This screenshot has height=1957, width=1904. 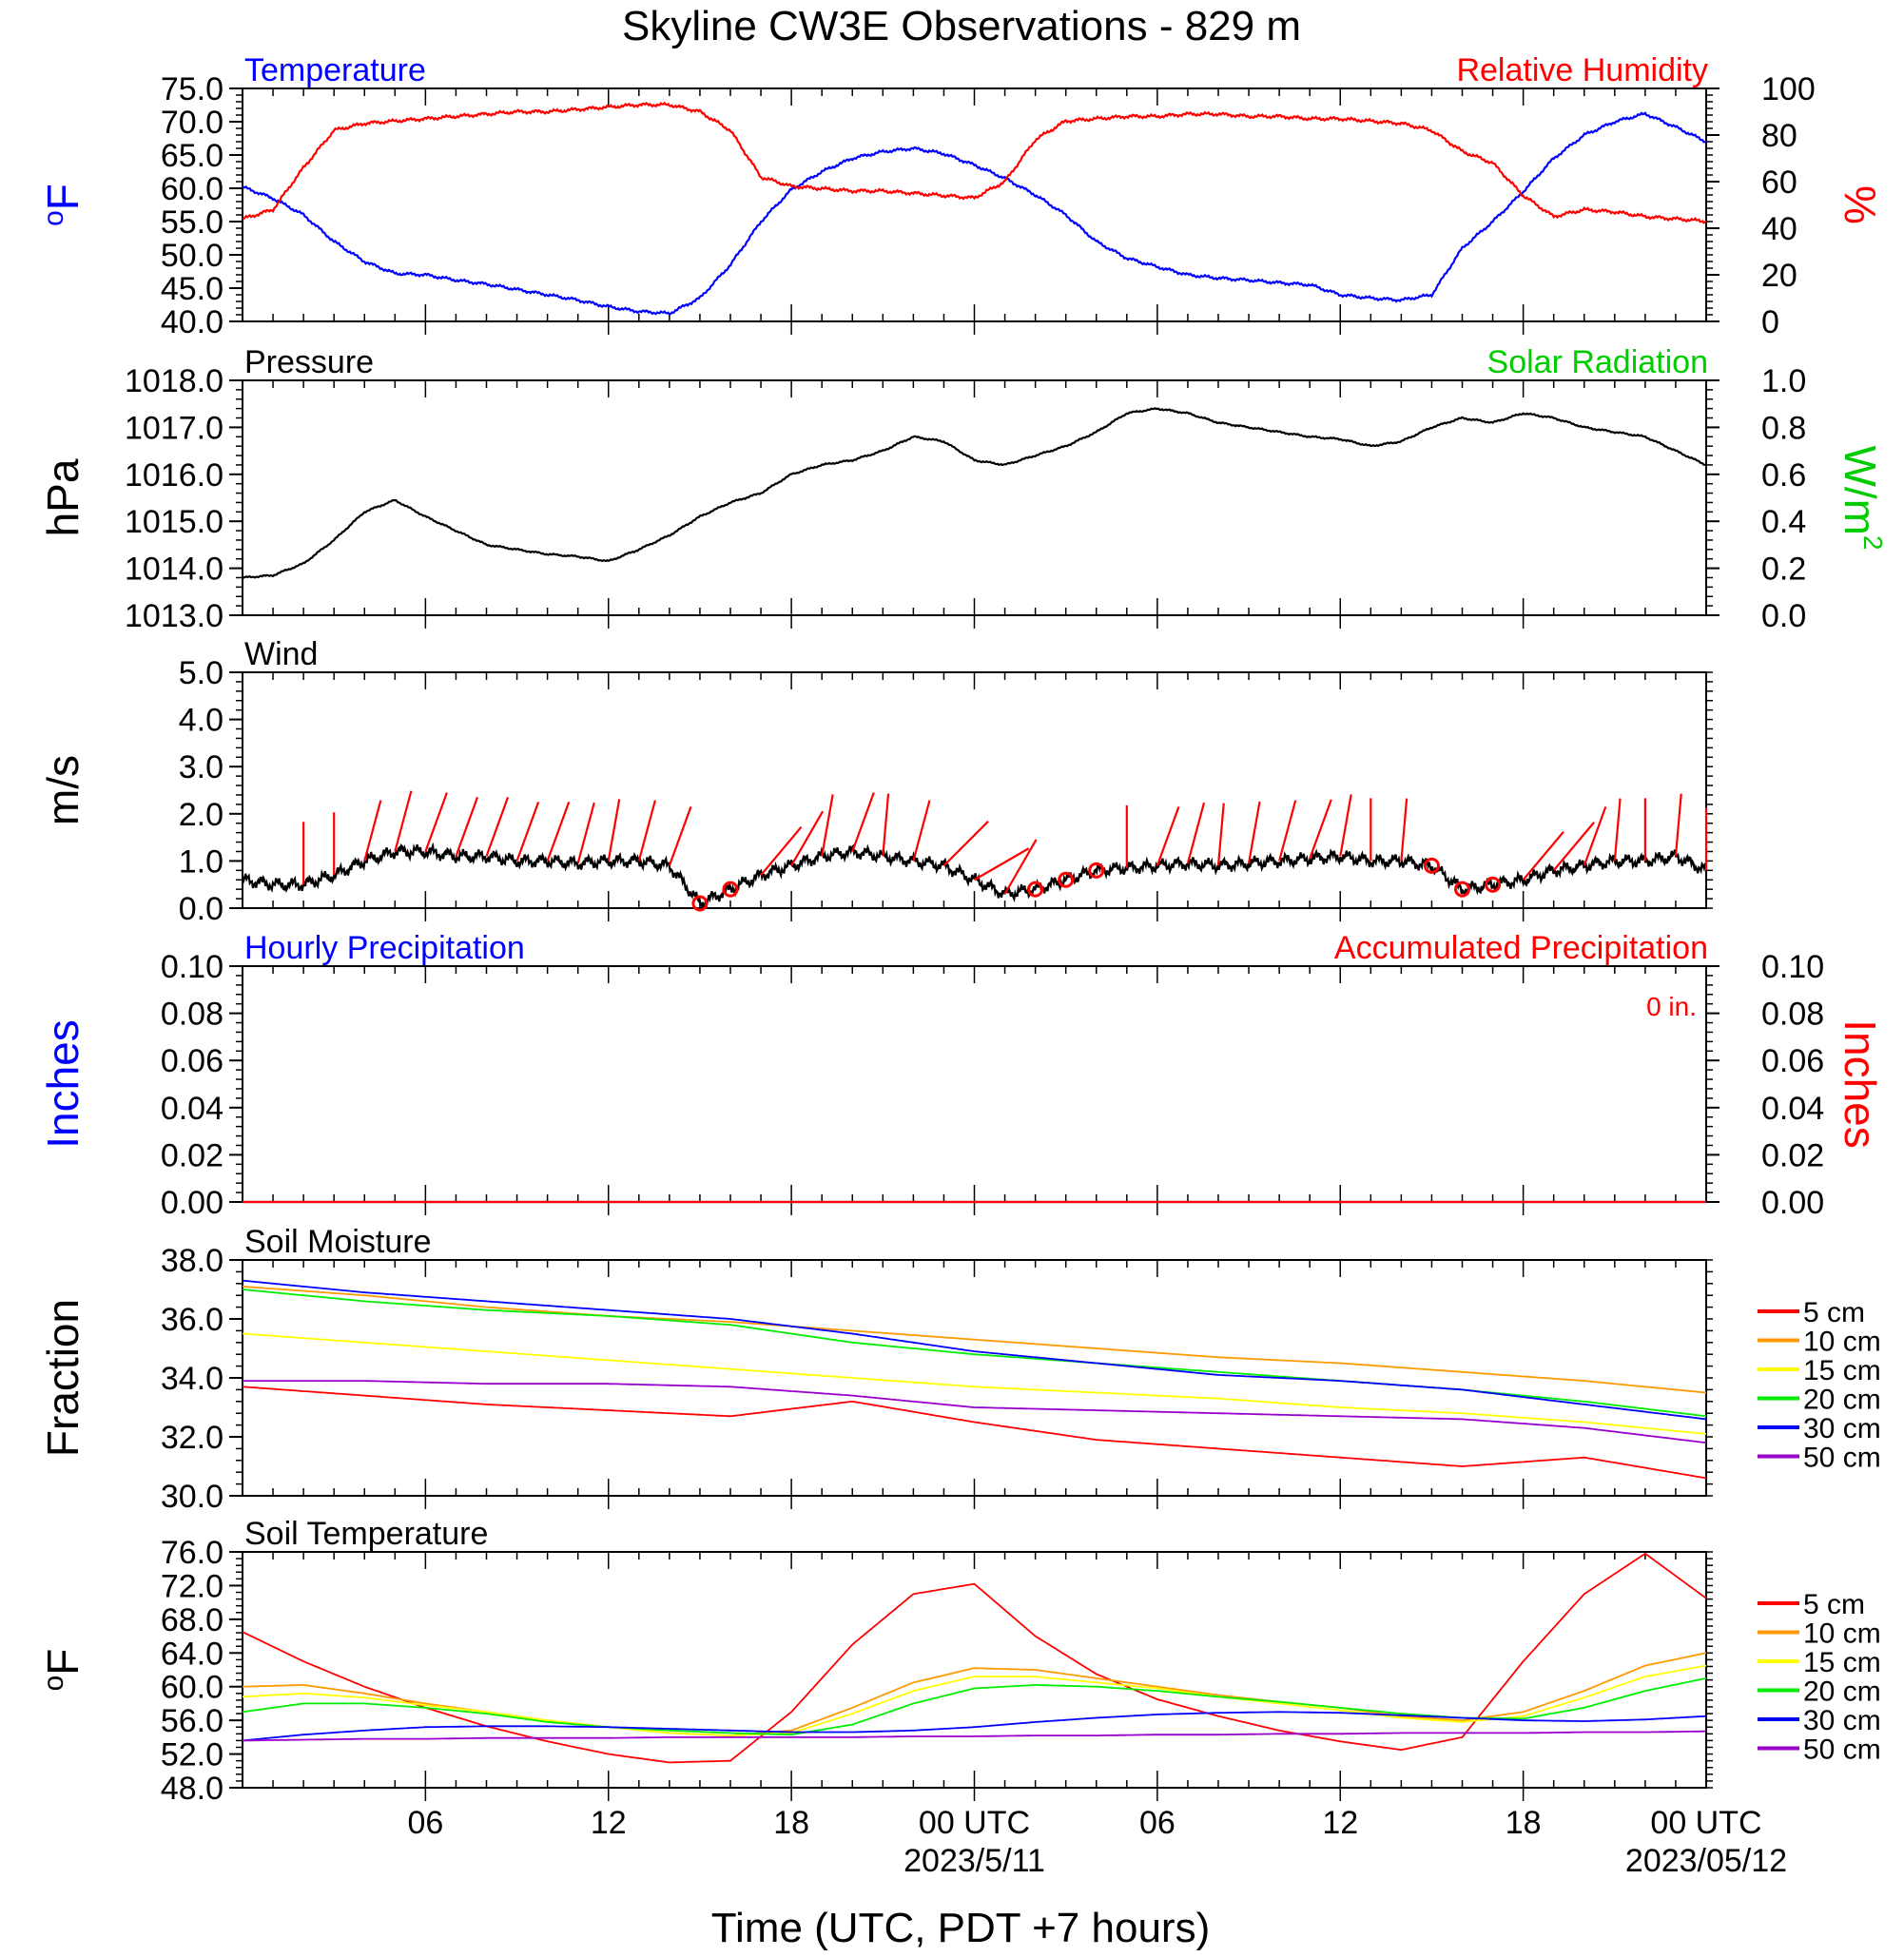 I want to click on y-tick-label: 38.0, so click(x=192, y=1261).